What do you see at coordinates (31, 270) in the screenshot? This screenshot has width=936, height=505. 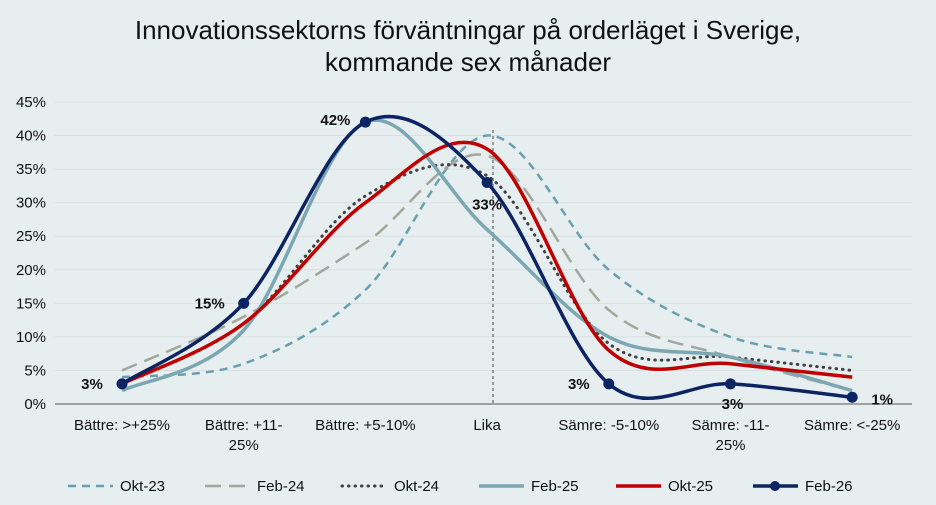 I see `y-tick-label: 20%` at bounding box center [31, 270].